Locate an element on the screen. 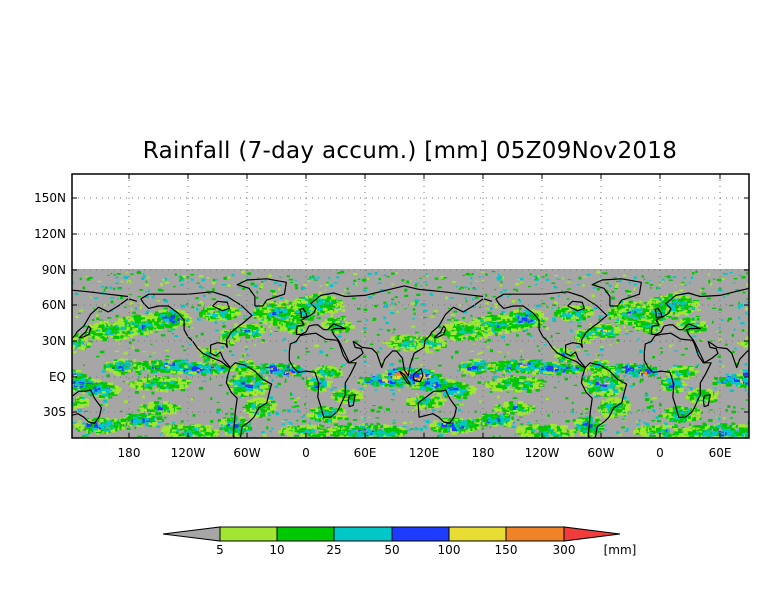 The width and height of the screenshot is (784, 612). lat-tick-label: 90N is located at coordinates (54, 270).